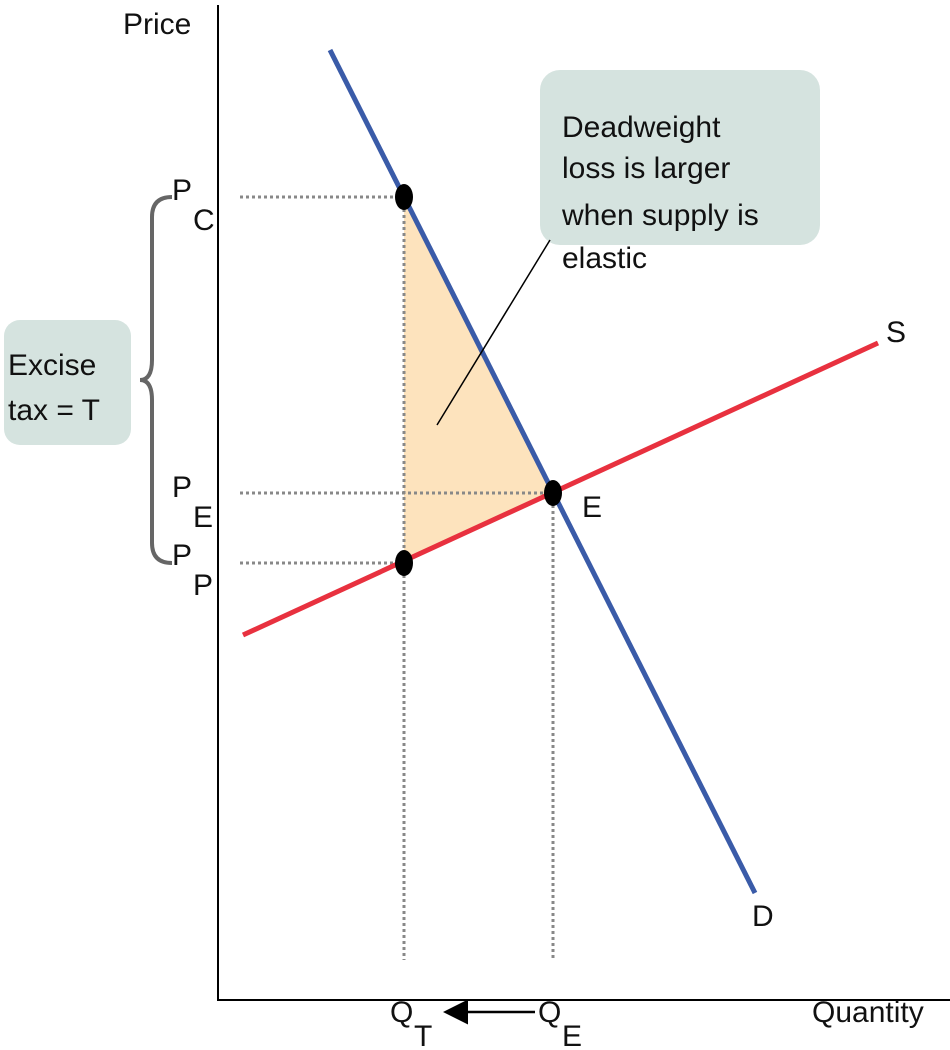  I want to click on tax-text: Excise, so click(52, 365).